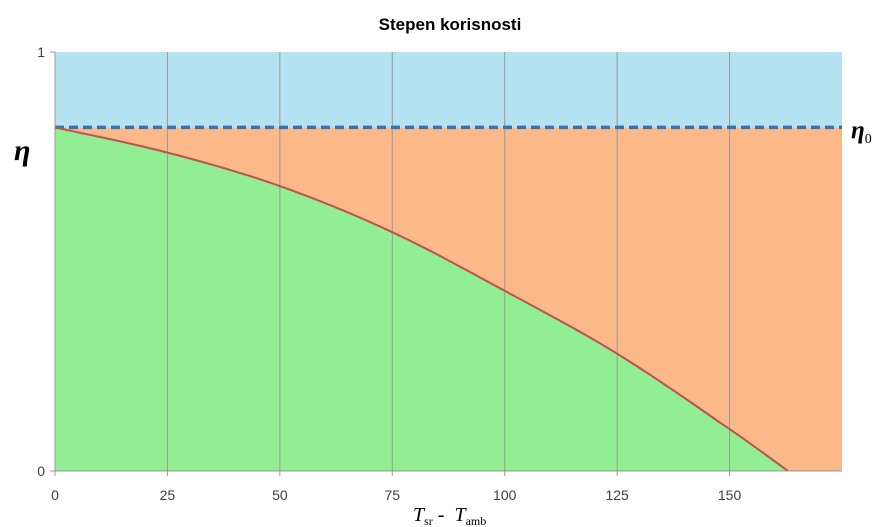 The image size is (881, 527). Describe the element at coordinates (861, 132) in the screenshot. I see `eta0-label: η0` at that location.